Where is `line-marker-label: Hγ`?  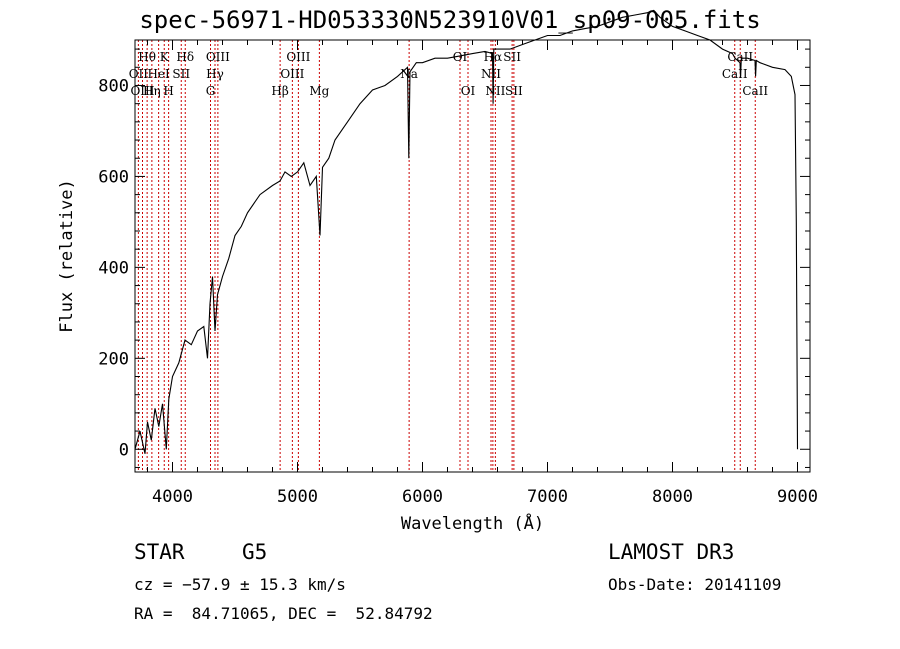
line-marker-label: Hγ is located at coordinates (215, 74).